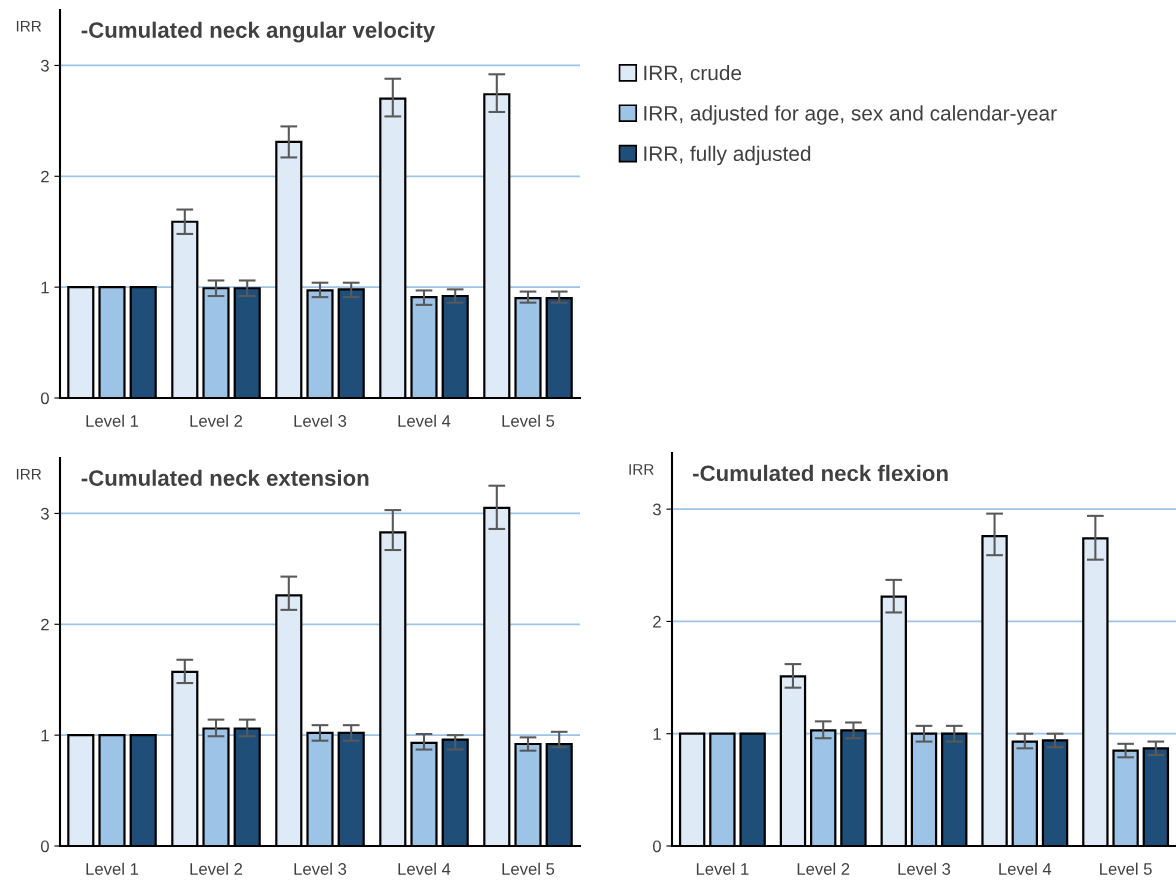 This screenshot has height=893, width=1176. Describe the element at coordinates (727, 155) in the screenshot. I see `legend-label: IRR, fully adjusted` at that location.